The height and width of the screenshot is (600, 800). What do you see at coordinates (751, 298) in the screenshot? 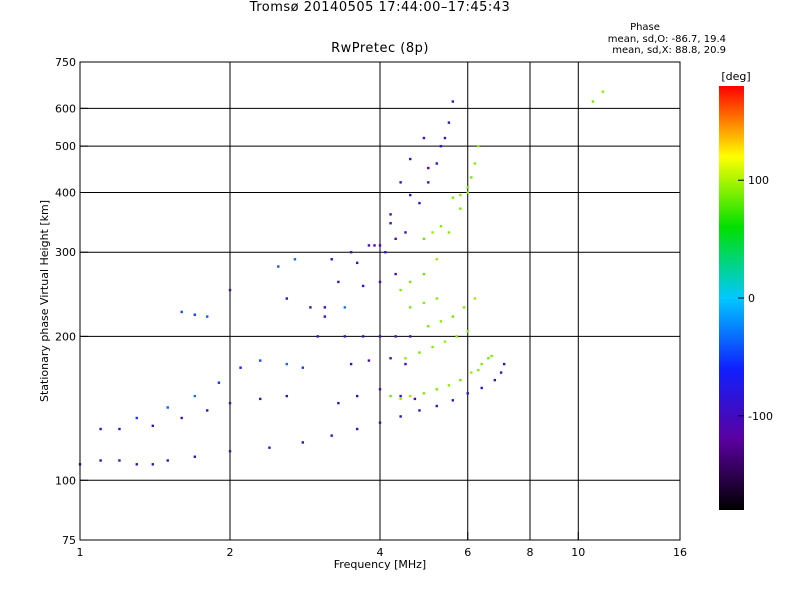
I see `colorbar-tick-label: 0` at bounding box center [751, 298].